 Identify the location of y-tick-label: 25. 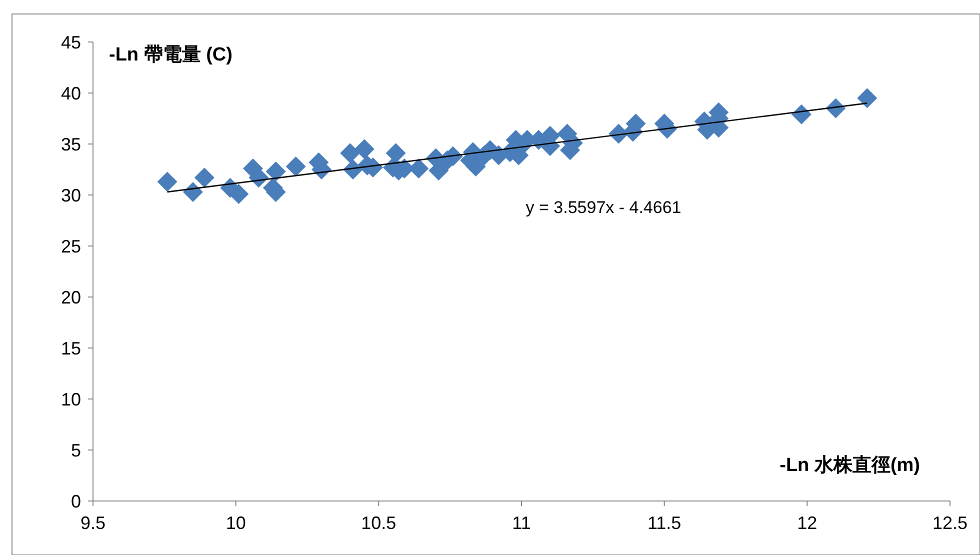
(70, 246).